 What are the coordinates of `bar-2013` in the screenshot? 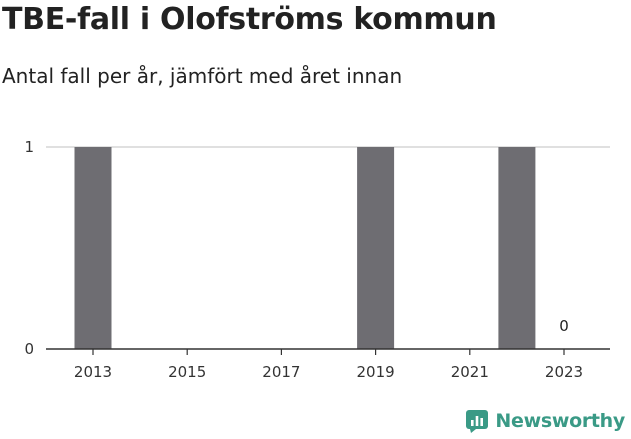 It's located at (93, 248).